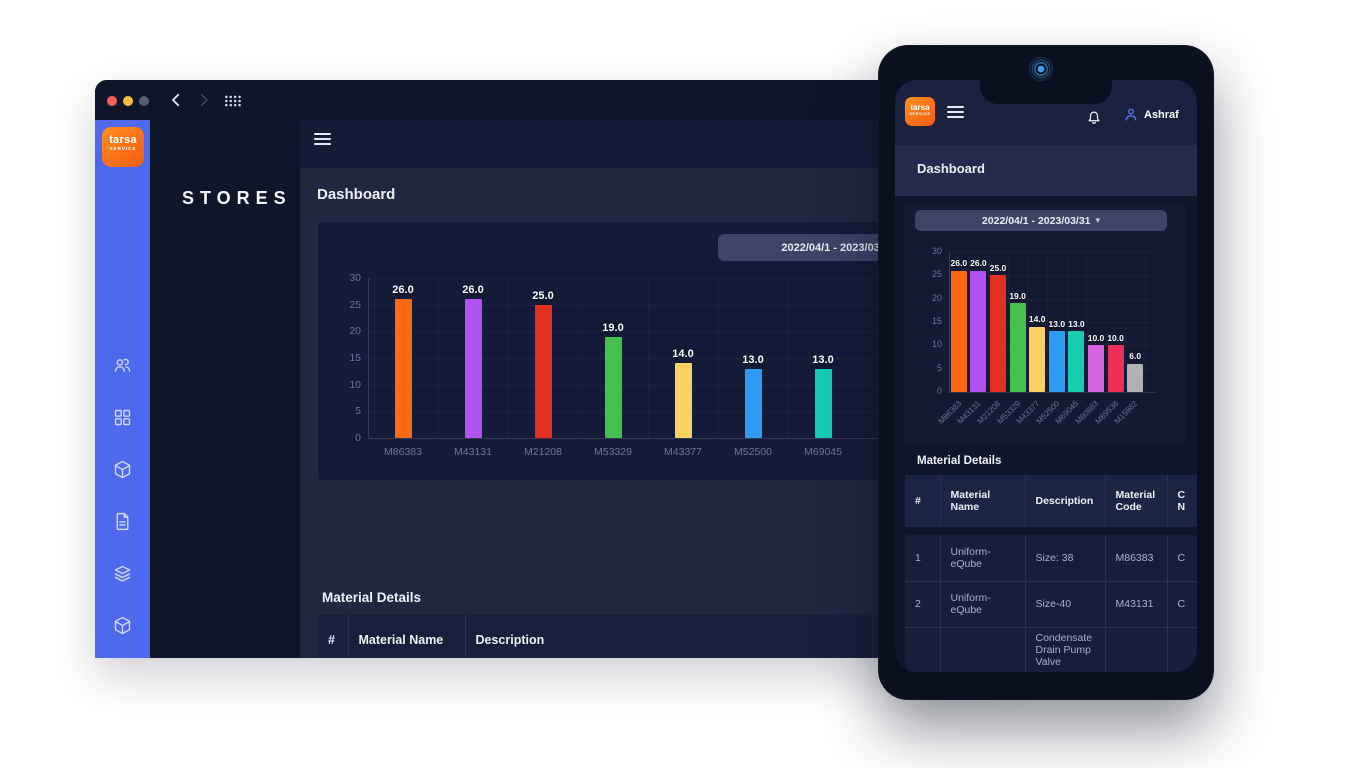 This screenshot has height=768, width=1366. I want to click on brand-logo-text: tarsa, so click(123, 140).